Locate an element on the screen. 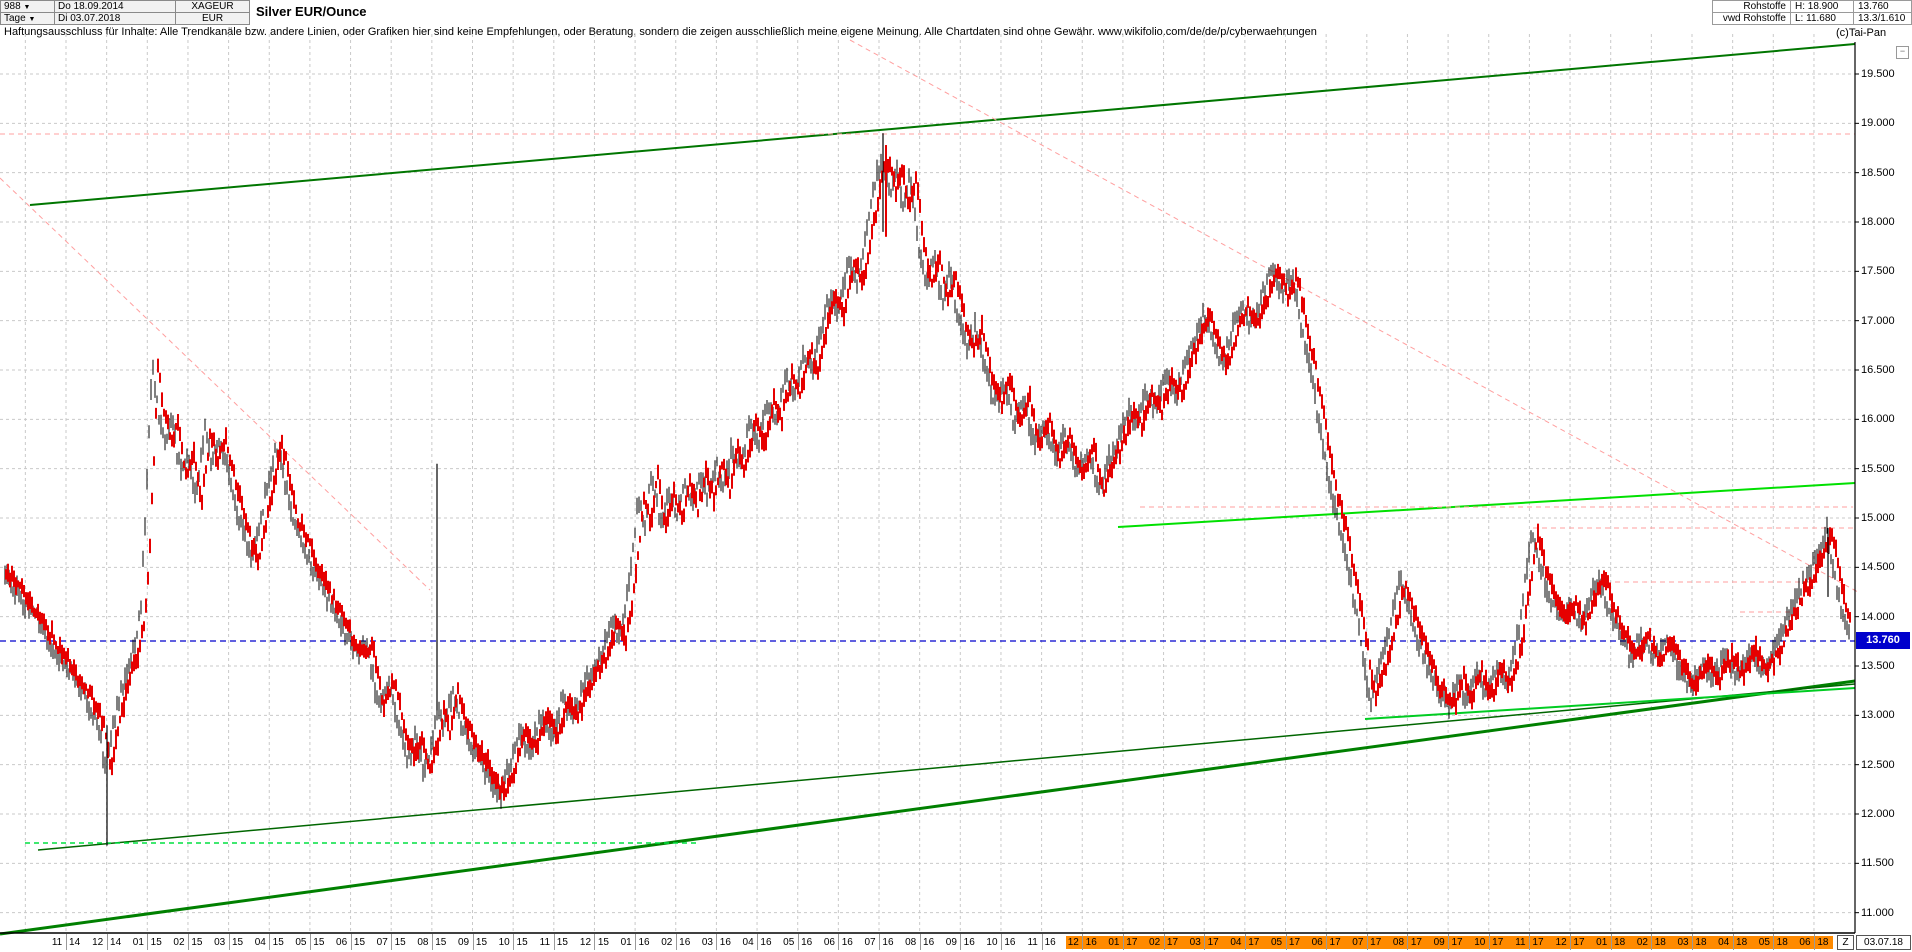 This screenshot has height=952, width=1912. y-axis-tick-label: 11.500 is located at coordinates (1877, 863).